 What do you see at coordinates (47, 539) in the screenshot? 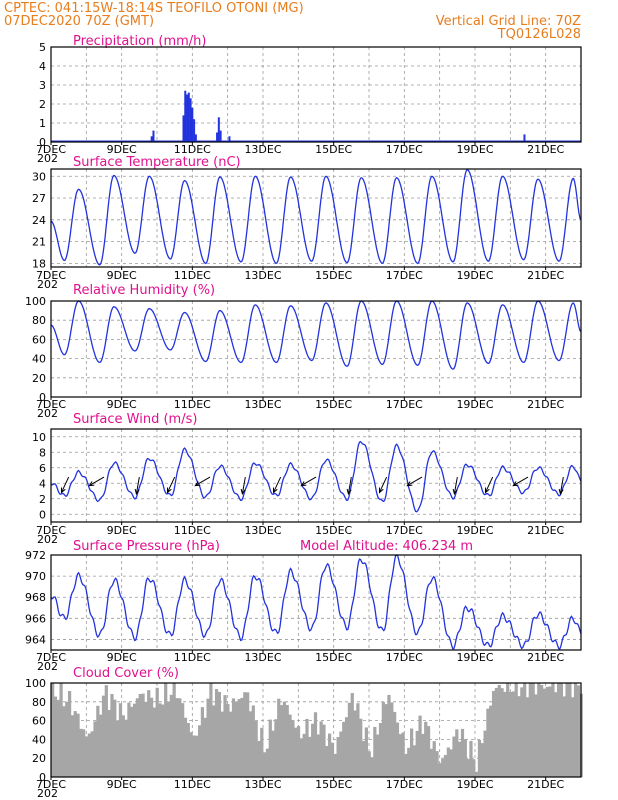
I see `x-year-fragment: 202` at bounding box center [47, 539].